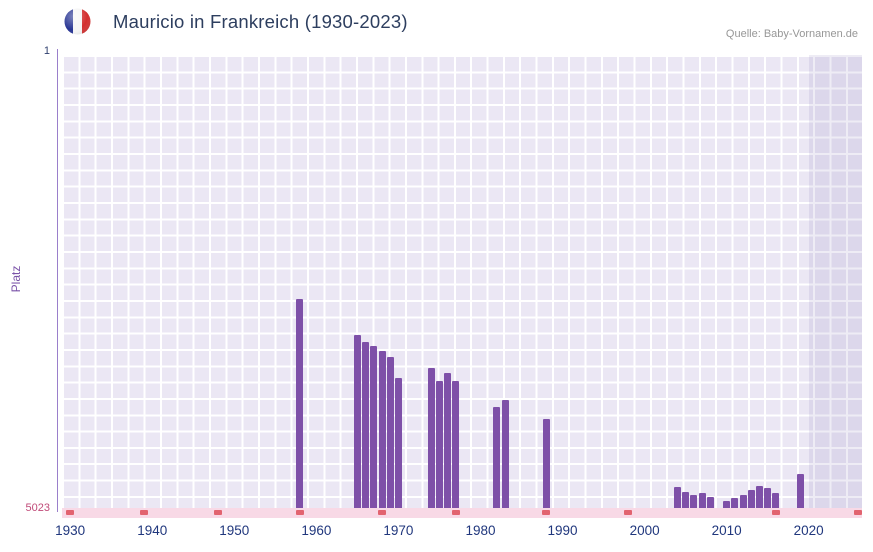 This screenshot has height=552, width=873. Describe the element at coordinates (448, 440) in the screenshot. I see `bar-1976` at that location.